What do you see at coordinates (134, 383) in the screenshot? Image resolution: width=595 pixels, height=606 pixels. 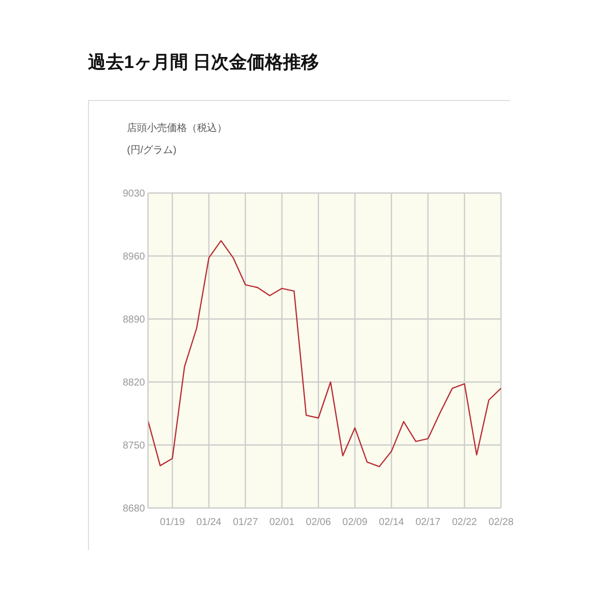 I see `y-tick-label: 8820` at bounding box center [134, 383].